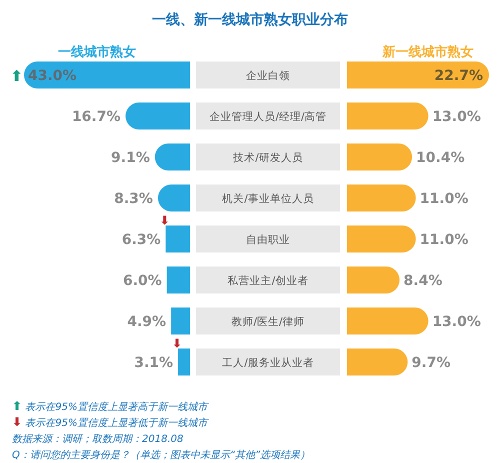 The height and width of the screenshot is (463, 500). I want to click on data-label: 9.7%, so click(431, 363).